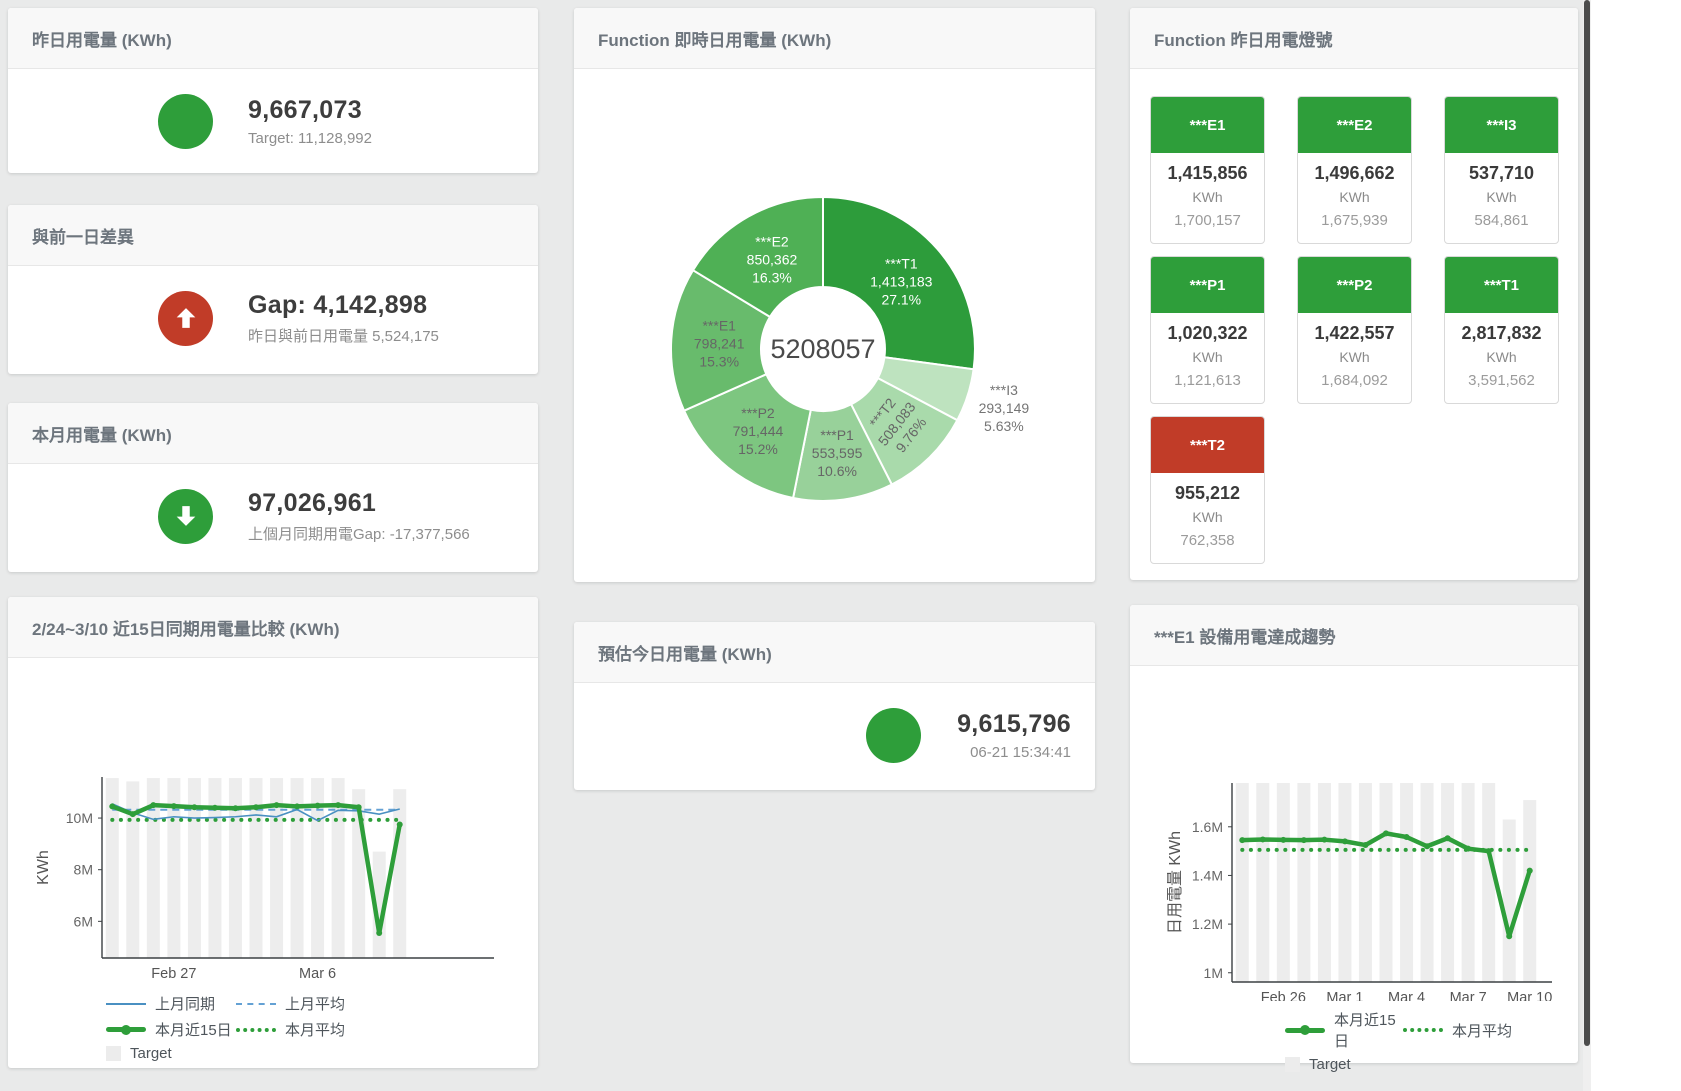  Describe the element at coordinates (1213, 973) in the screenshot. I see `y-tick-label: 1M` at that location.